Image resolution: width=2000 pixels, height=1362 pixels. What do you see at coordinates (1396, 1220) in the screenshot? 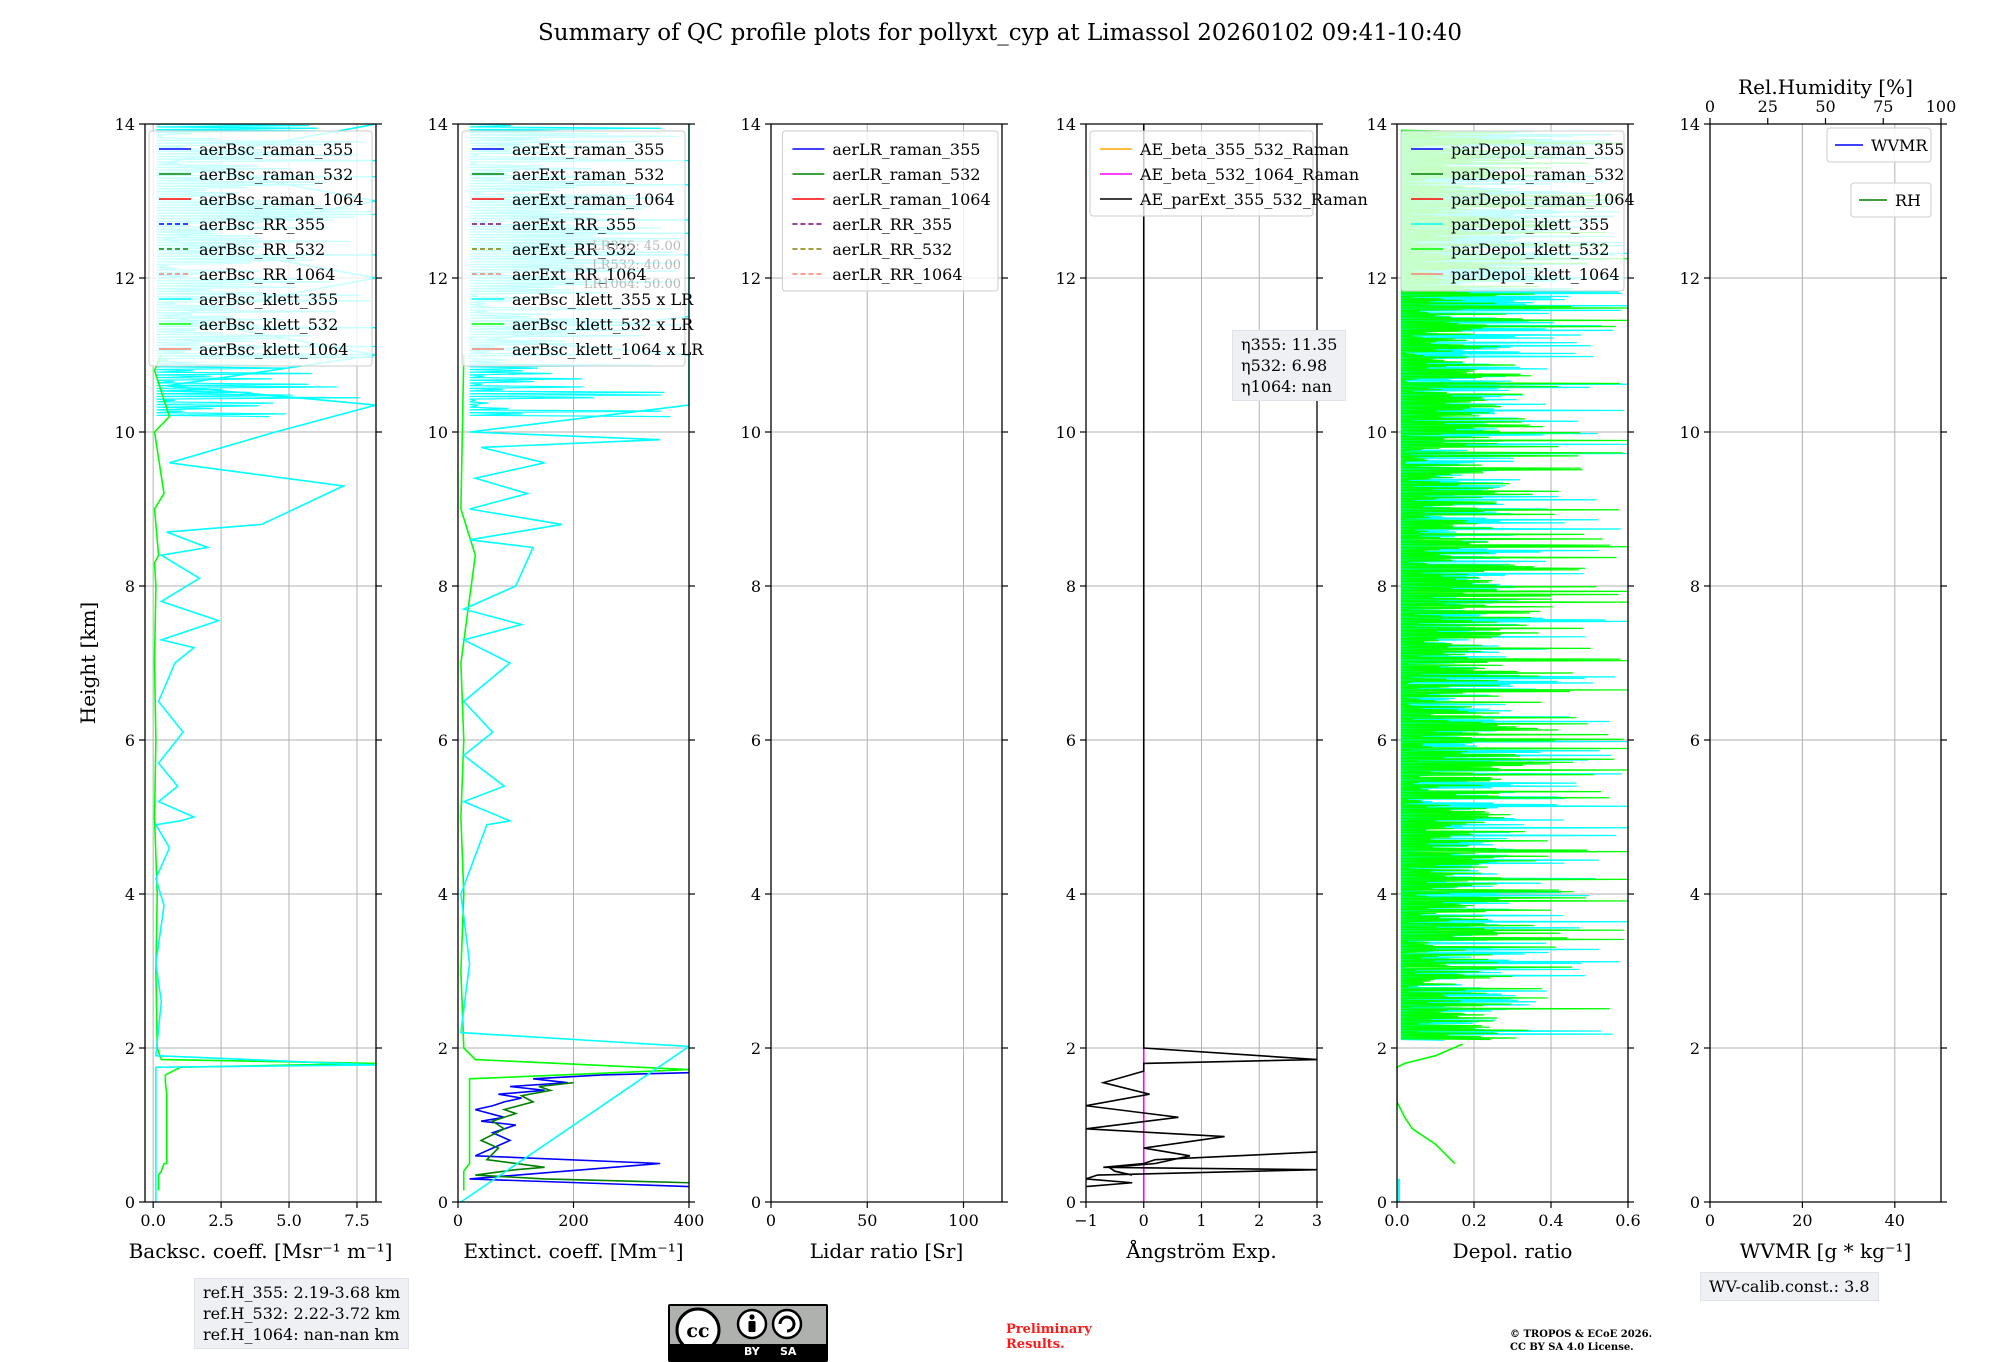
I see `x-tick-label: 0.0` at bounding box center [1396, 1220].